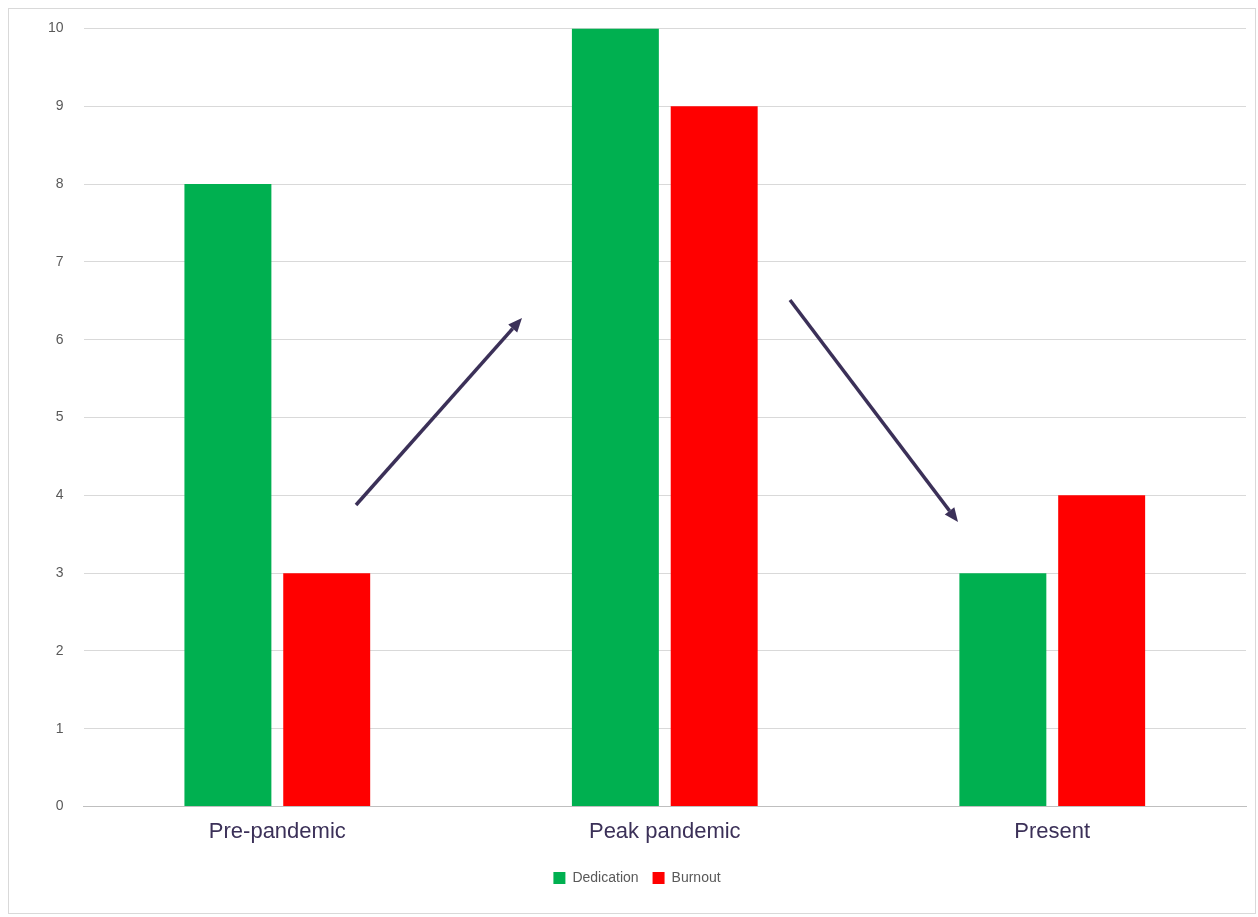 The width and height of the screenshot is (1258, 917). I want to click on y-tick-label: 4, so click(59, 494).